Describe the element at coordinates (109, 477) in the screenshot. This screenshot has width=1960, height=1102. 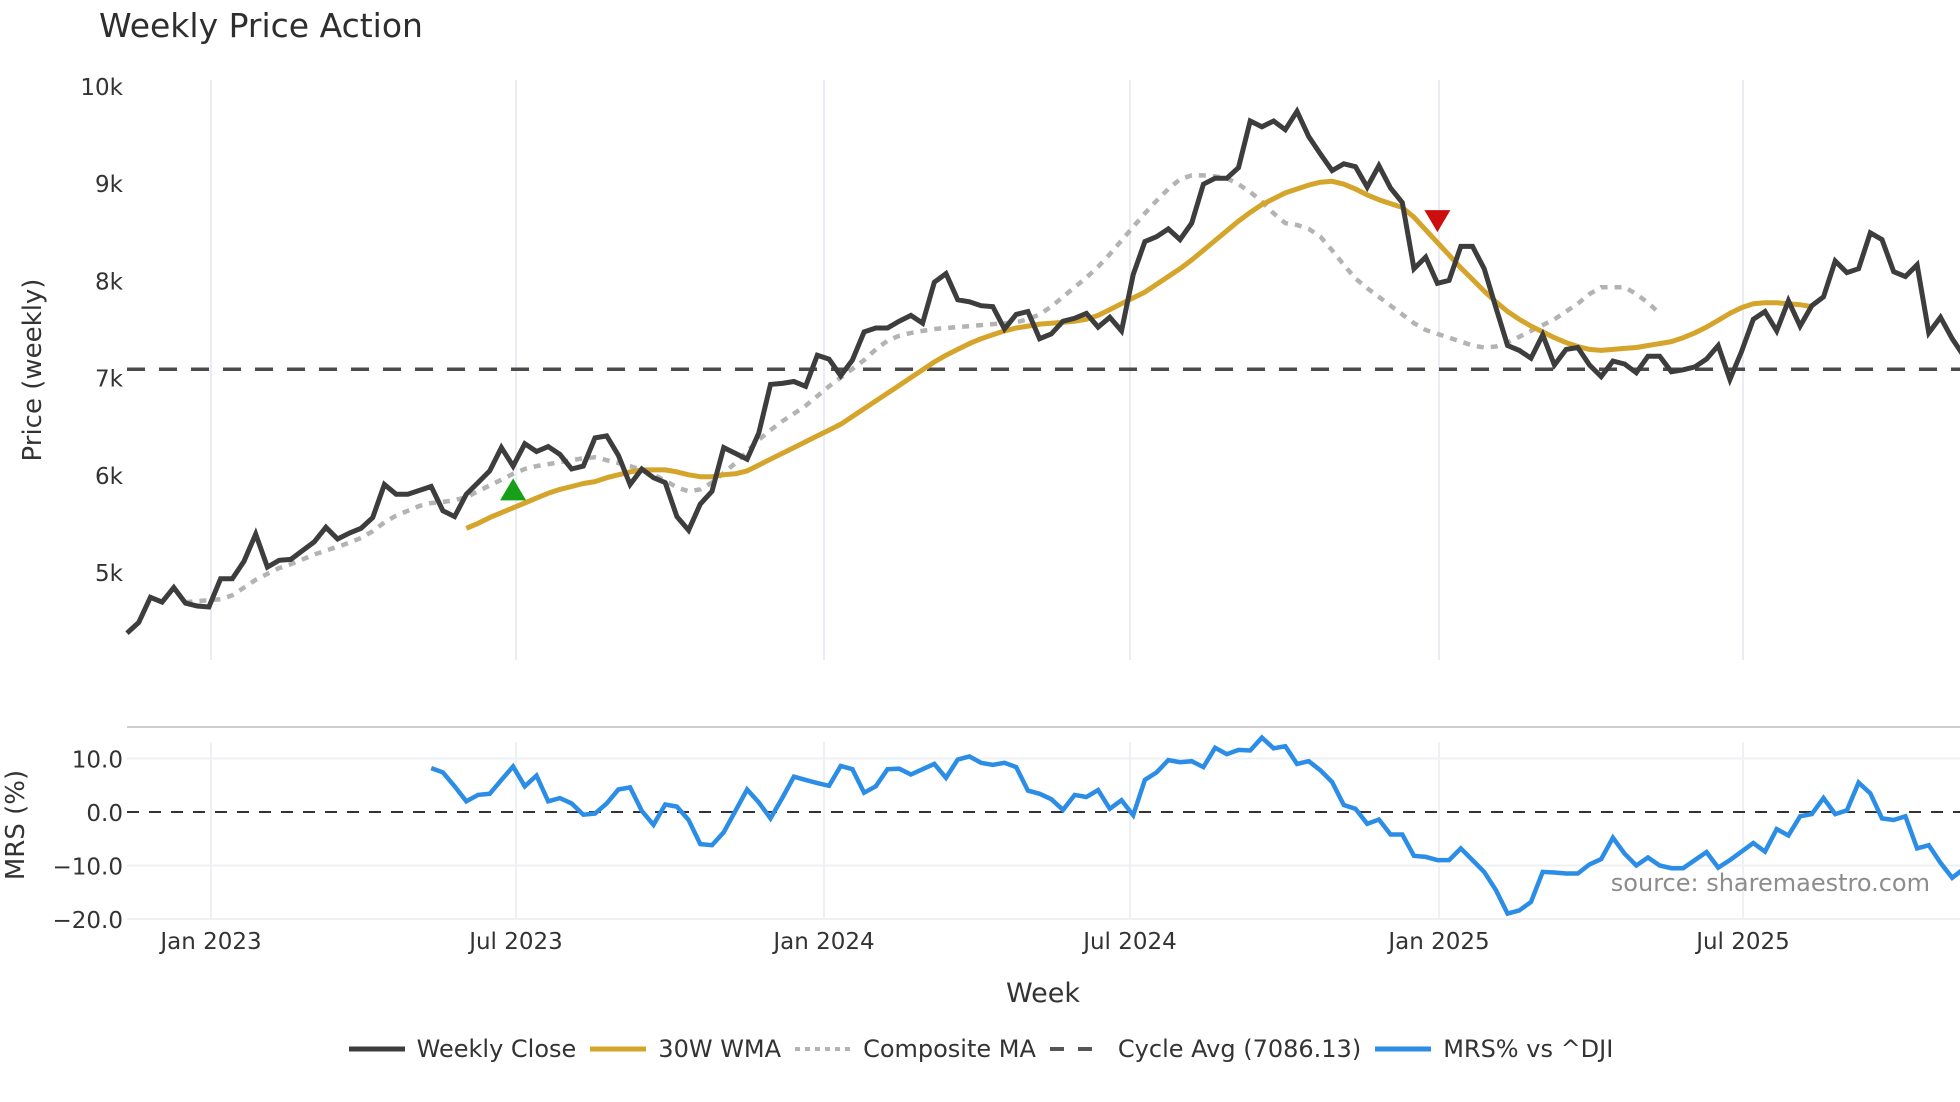
I see `y-tick-label: 6k` at that location.